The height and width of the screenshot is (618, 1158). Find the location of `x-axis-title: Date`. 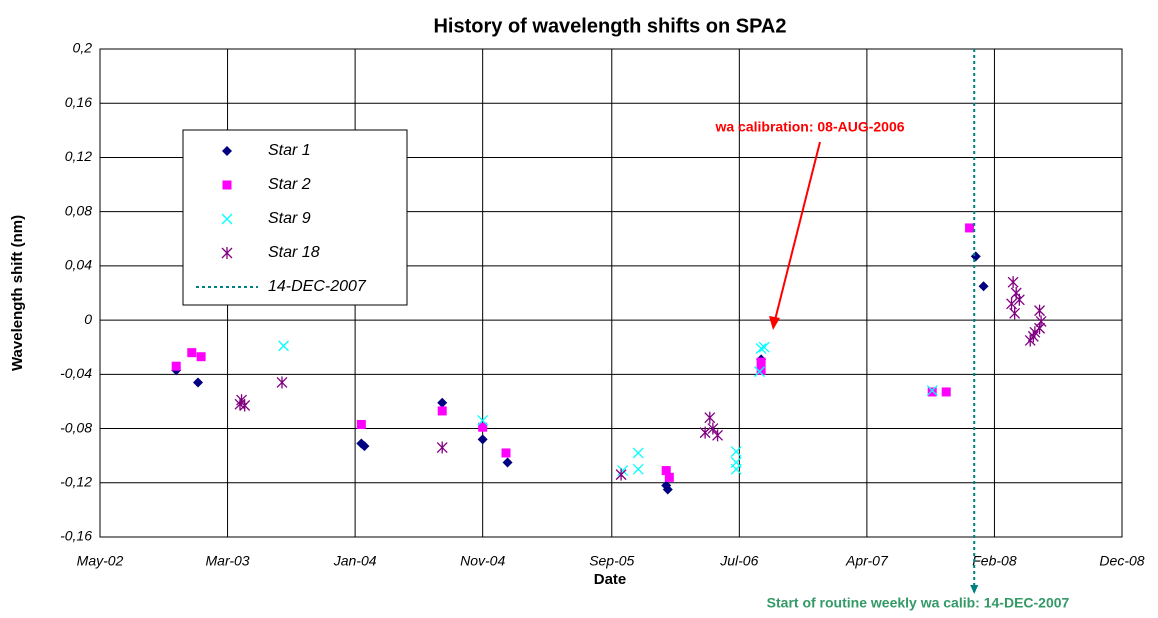

x-axis-title: Date is located at coordinates (610, 579).